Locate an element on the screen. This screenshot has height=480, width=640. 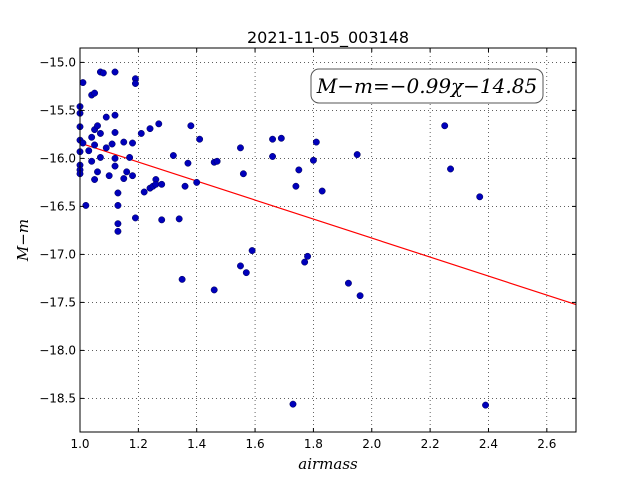
x-tick-label: 2.2 is located at coordinates (430, 444).